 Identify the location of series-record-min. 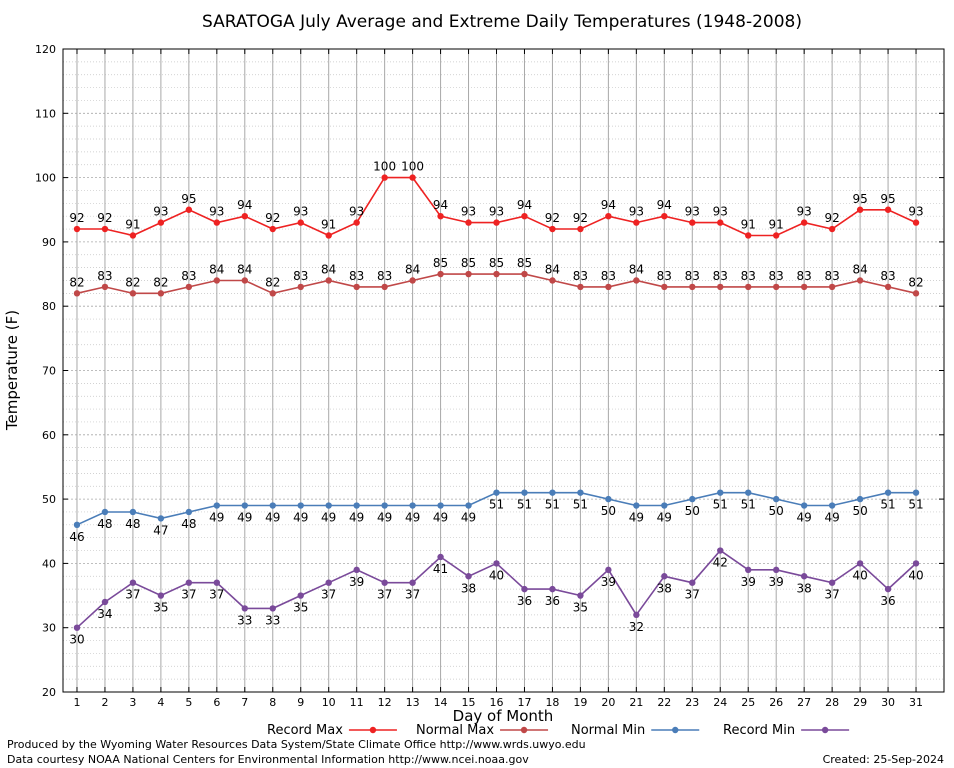
(496, 589).